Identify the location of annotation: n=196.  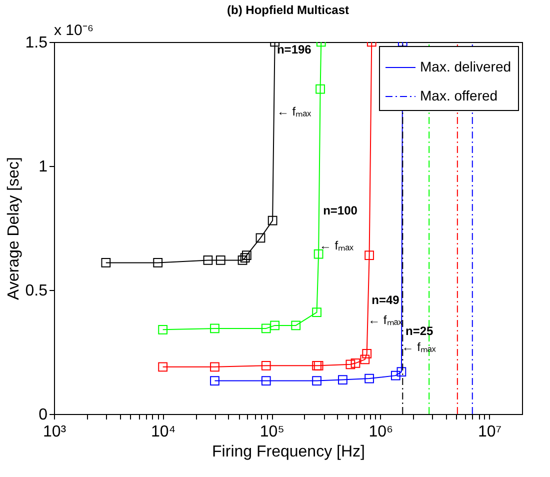
(294, 49).